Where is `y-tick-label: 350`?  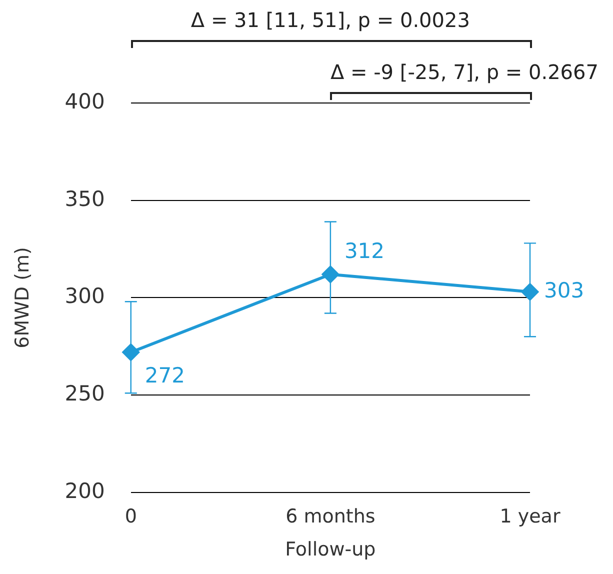 y-tick-label: 350 is located at coordinates (84, 198).